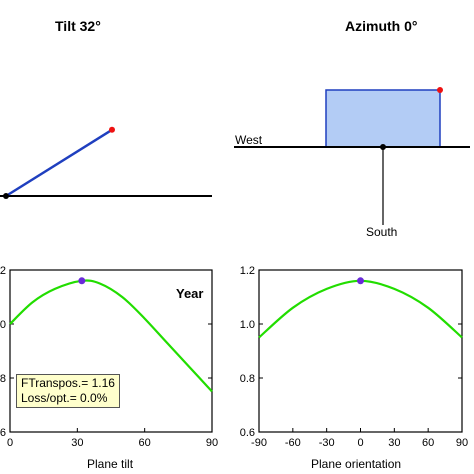 The height and width of the screenshot is (474, 474). Describe the element at coordinates (356, 464) in the screenshot. I see `x-axis-title-orientation: Plane orientation` at that location.